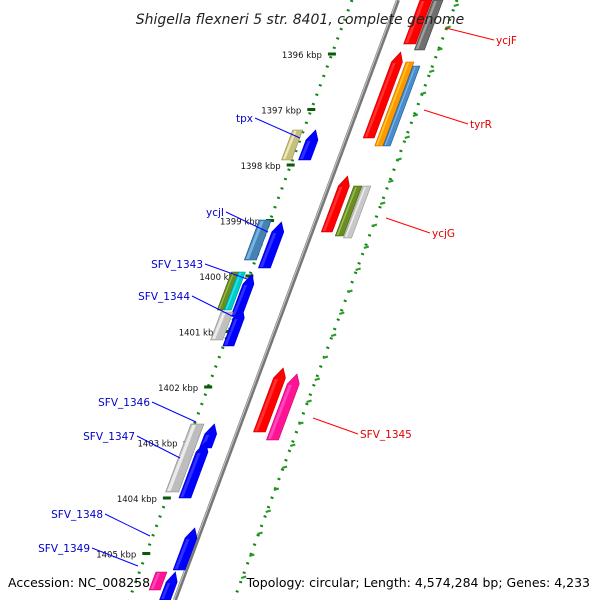  I want to click on gene-olive, so click(348, 211).